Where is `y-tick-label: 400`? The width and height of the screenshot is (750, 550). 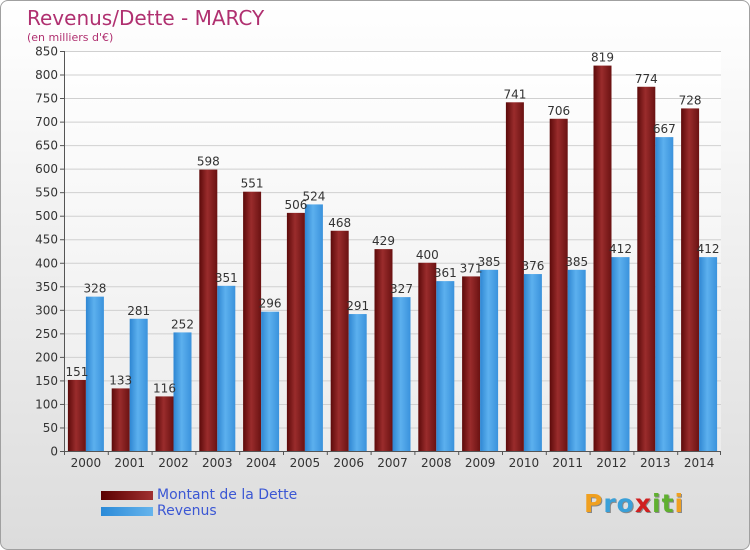 y-tick-label: 400 is located at coordinates (46, 263).